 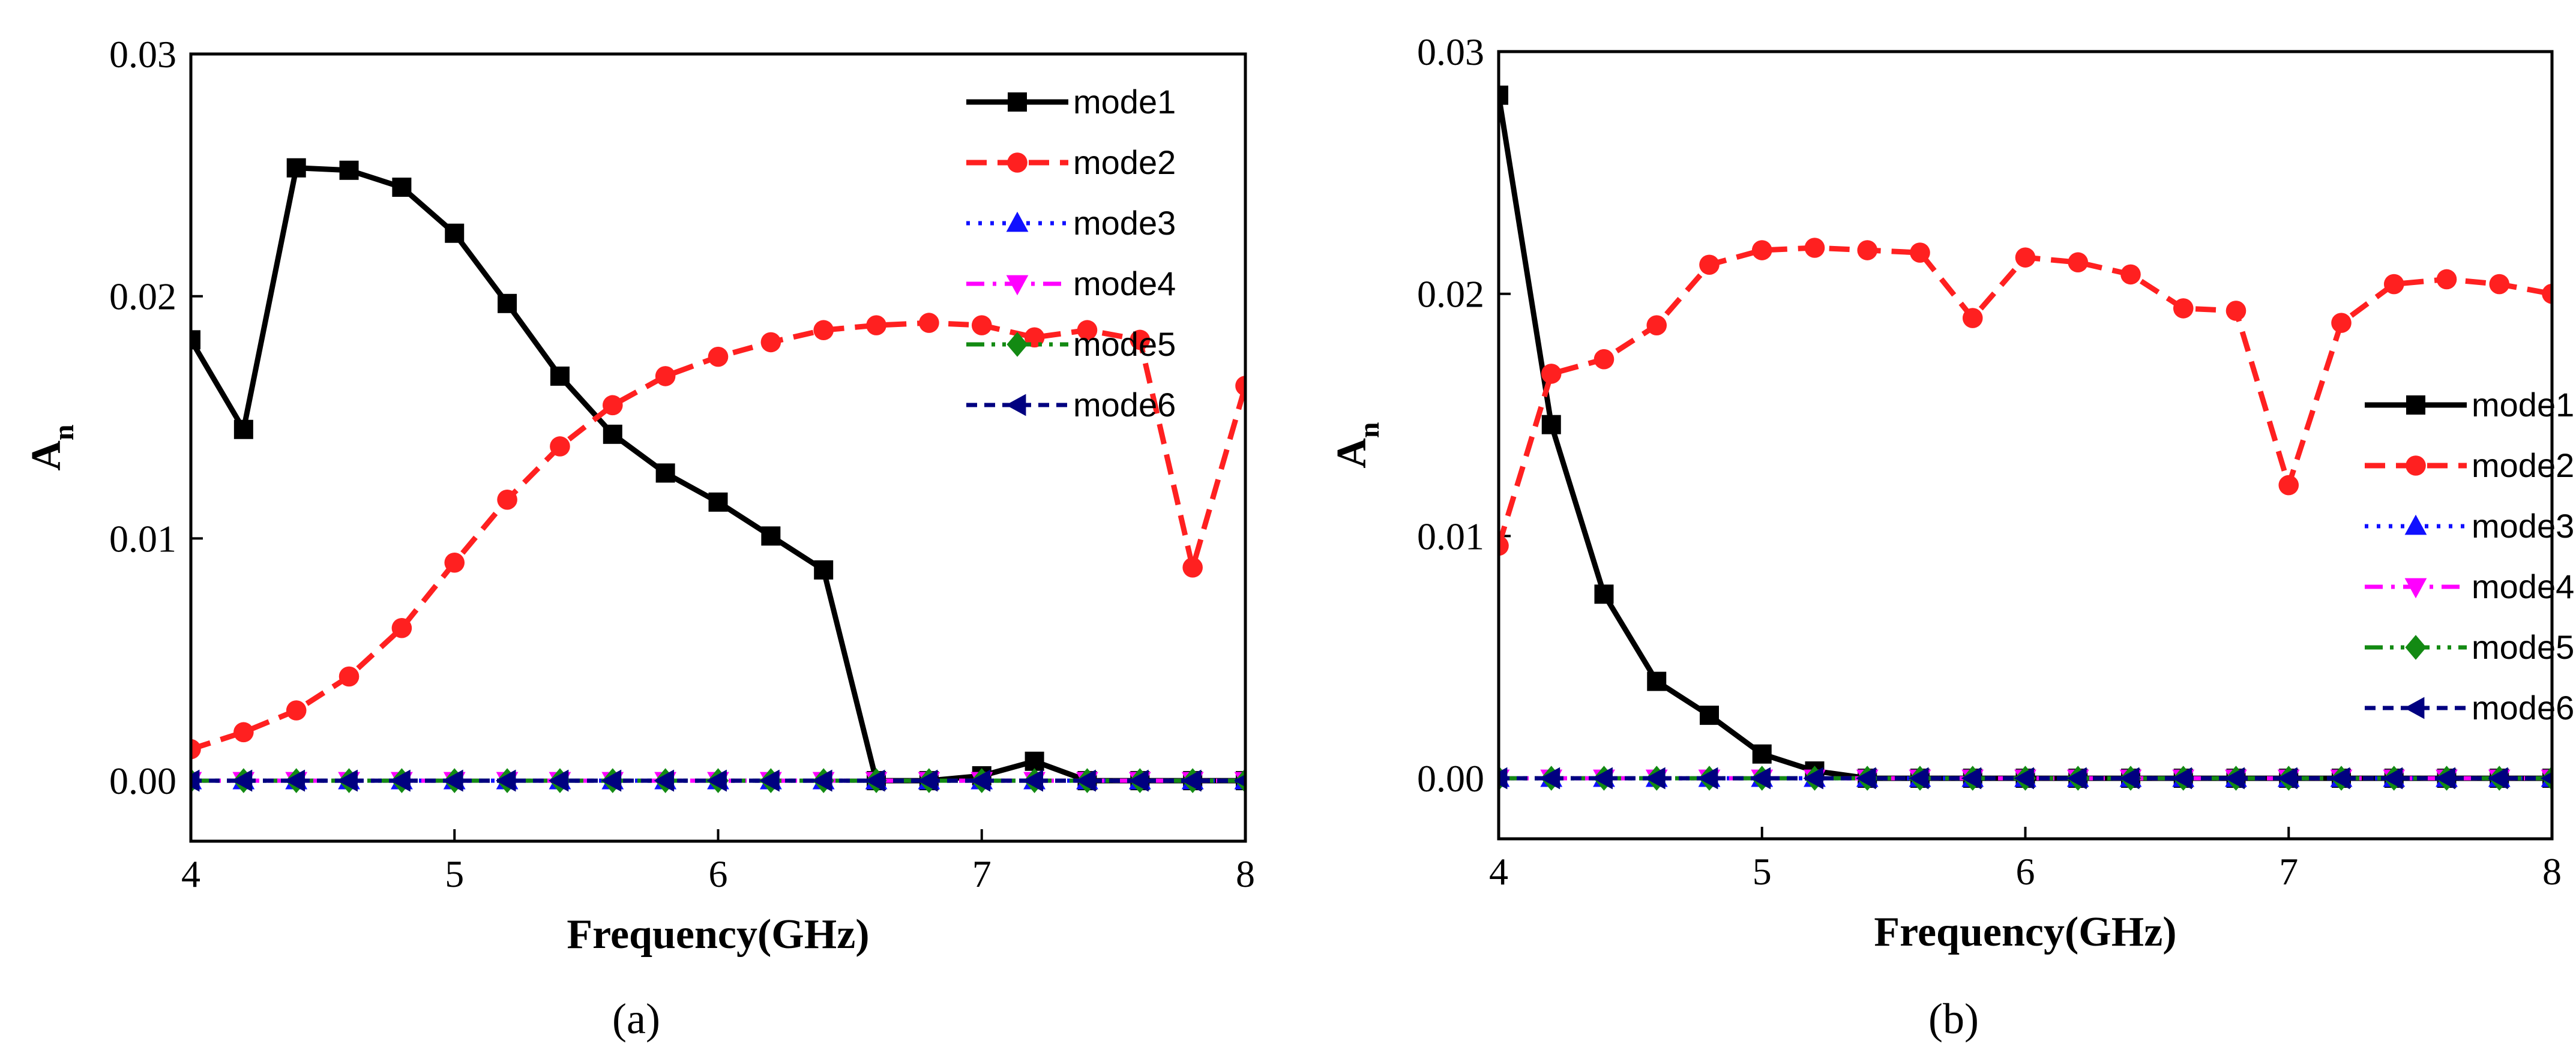 What do you see at coordinates (2025, 871) in the screenshot?
I see `b-x-tick-label: 6` at bounding box center [2025, 871].